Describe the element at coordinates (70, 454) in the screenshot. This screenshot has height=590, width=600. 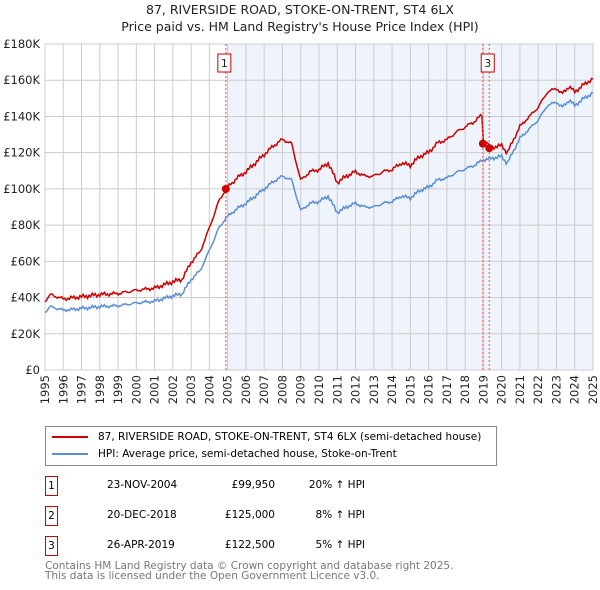
I see `legend-swatch-hpi` at that location.